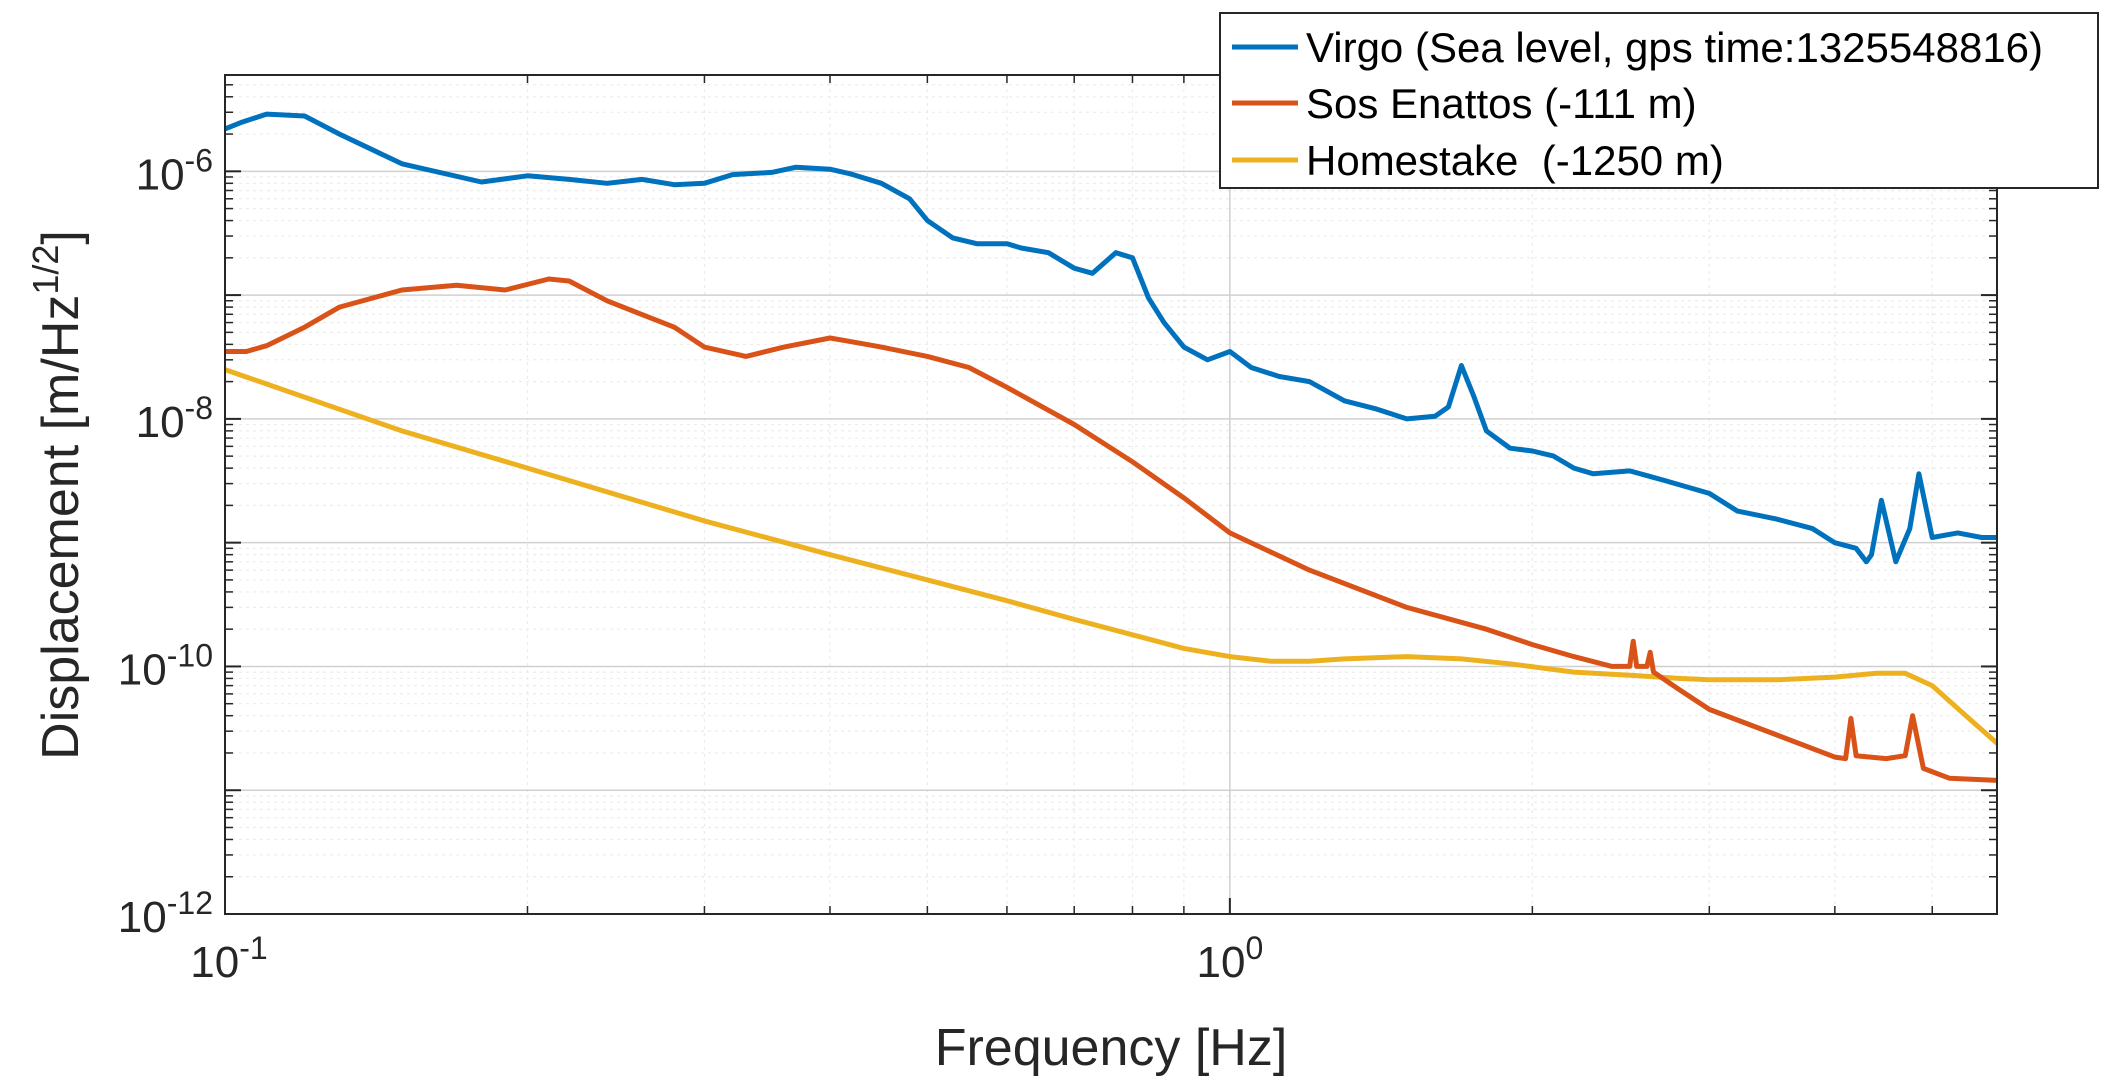  What do you see at coordinates (190, 903) in the screenshot?
I see `y-tick-exponent: -12` at bounding box center [190, 903].